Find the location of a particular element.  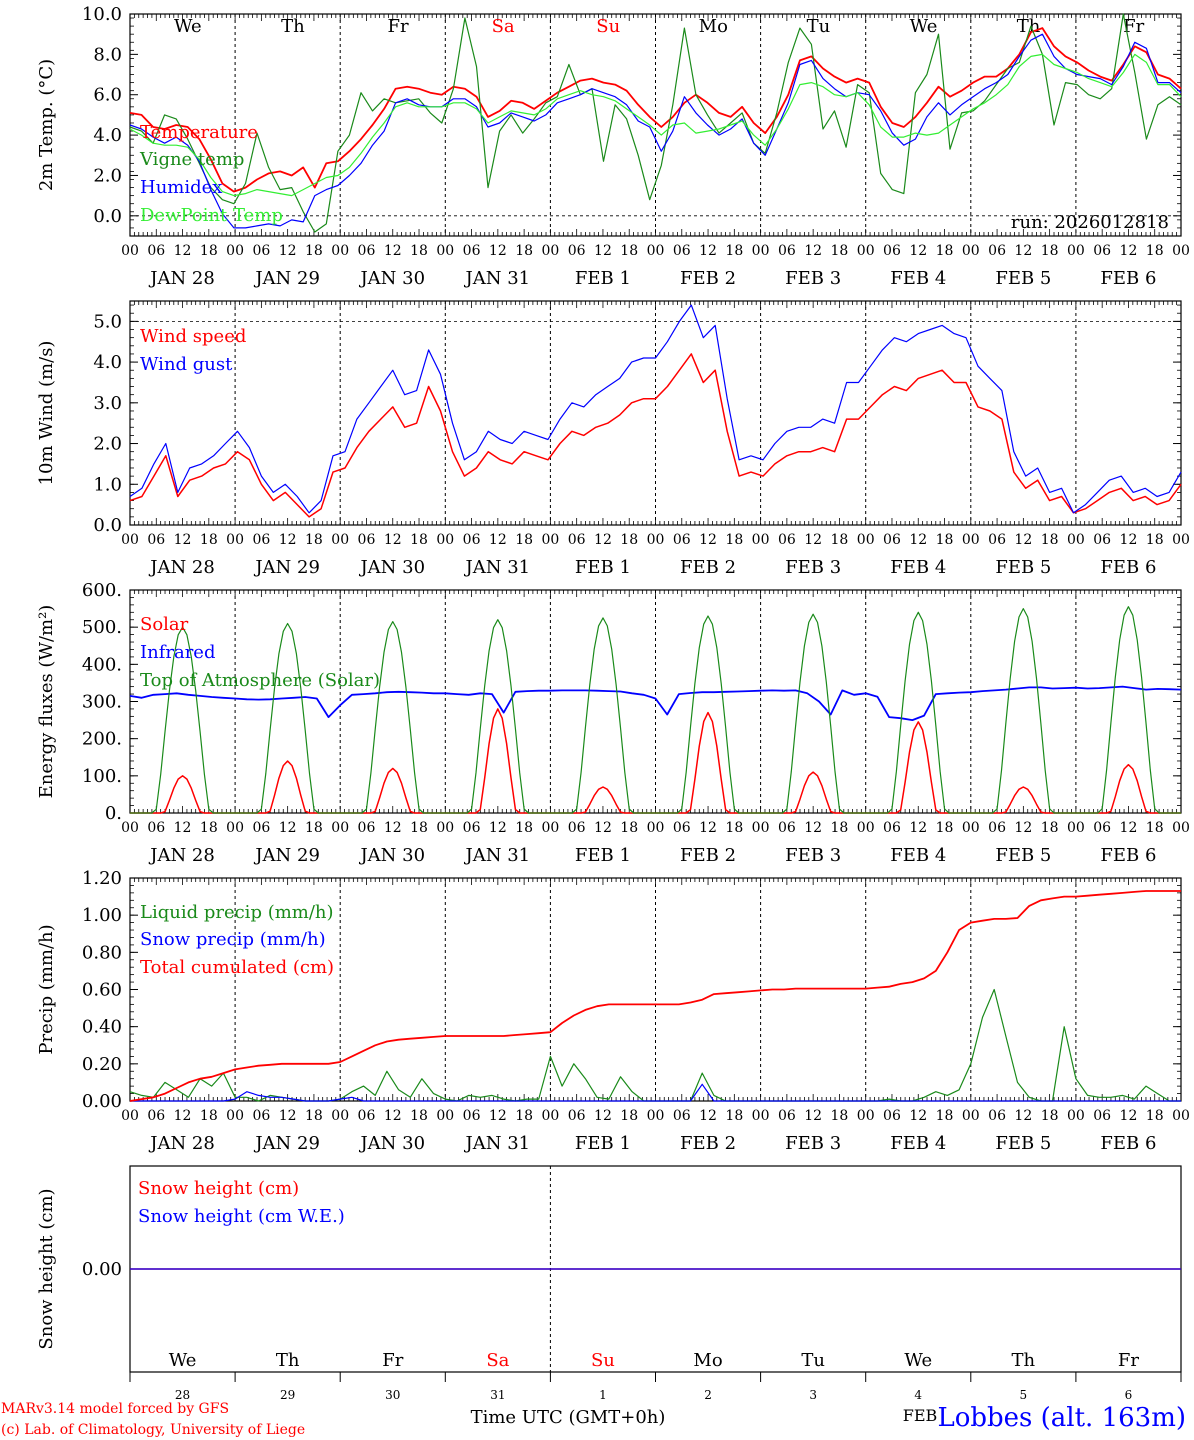

date-label: FEB 3 is located at coordinates (813, 1143).